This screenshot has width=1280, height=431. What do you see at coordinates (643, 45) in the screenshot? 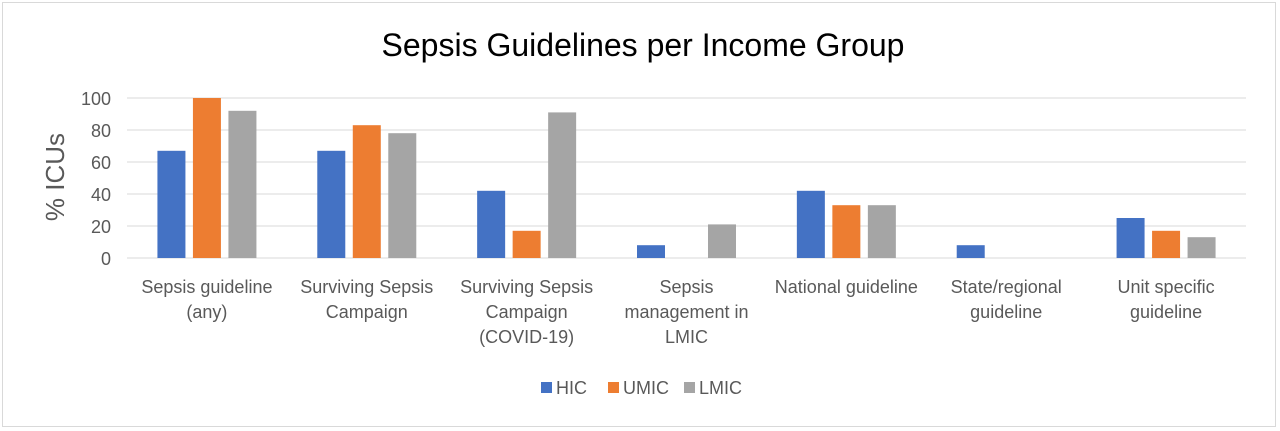
I see `chart-title: Sepsis Guidelines per Income Group` at bounding box center [643, 45].